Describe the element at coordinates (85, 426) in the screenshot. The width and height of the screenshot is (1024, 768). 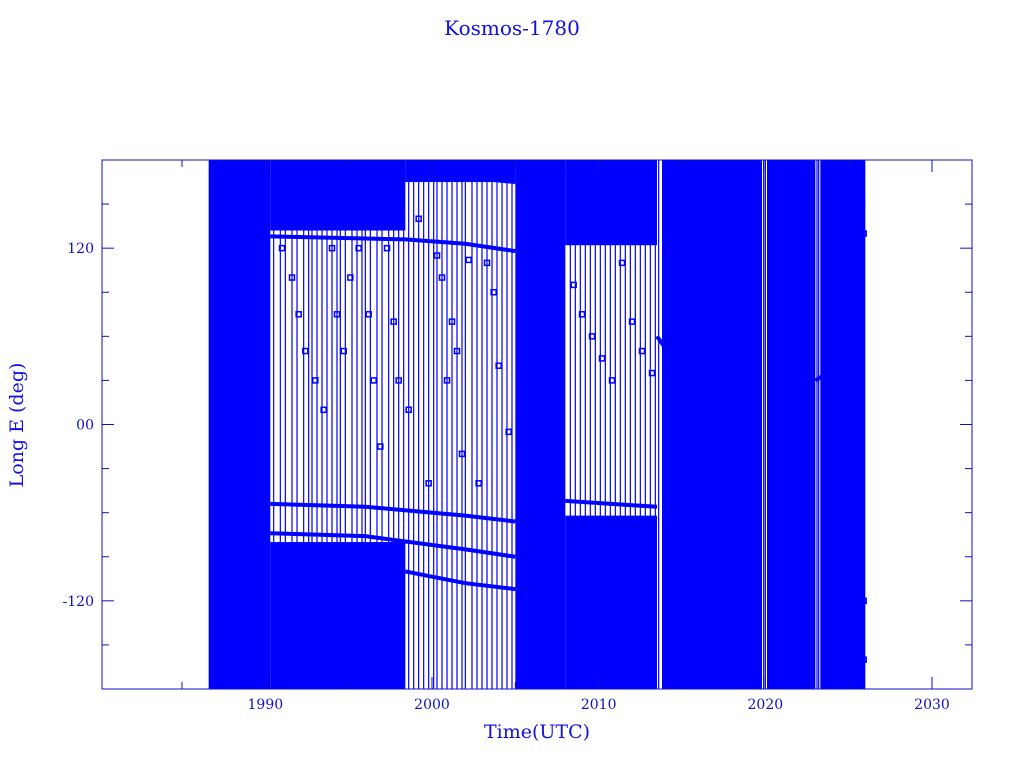
I see `y-tick-label: 00` at that location.